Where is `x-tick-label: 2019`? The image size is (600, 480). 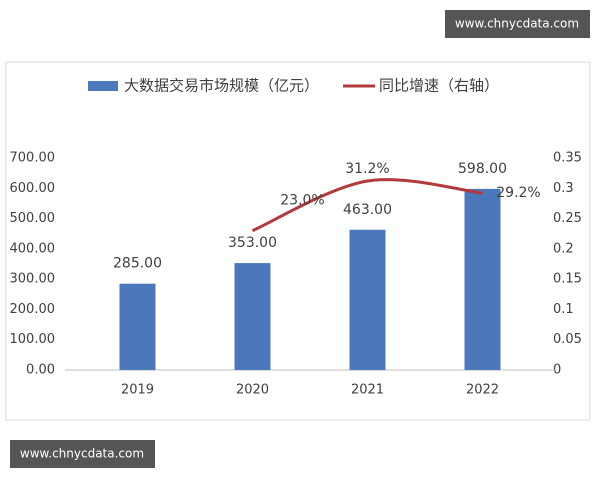 x-tick-label: 2019 is located at coordinates (137, 390).